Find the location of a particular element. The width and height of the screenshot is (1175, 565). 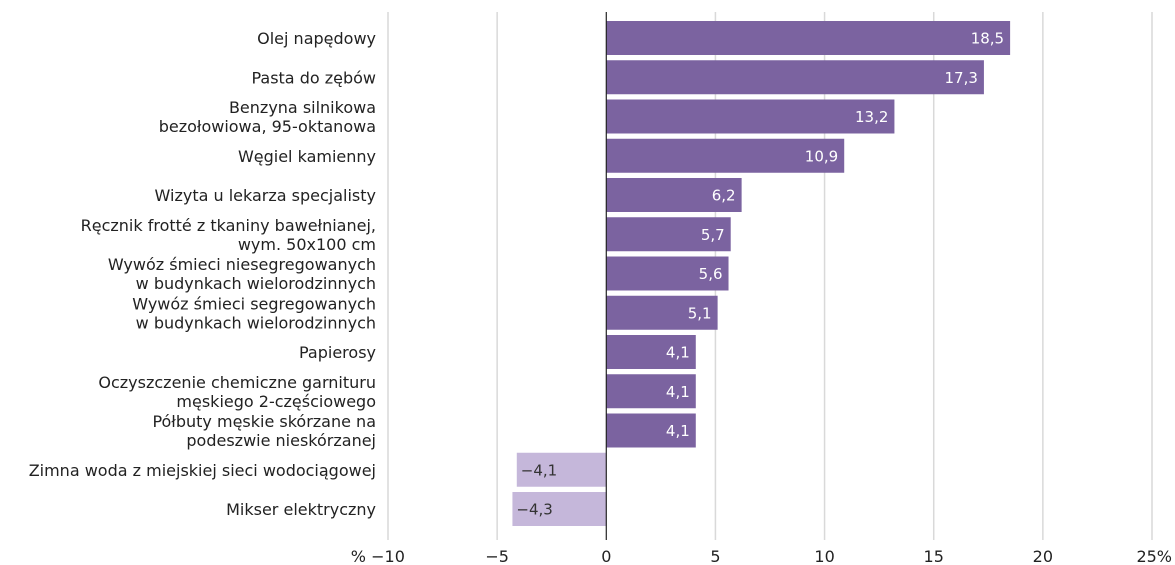

data-label: −4,3 is located at coordinates (534, 510).